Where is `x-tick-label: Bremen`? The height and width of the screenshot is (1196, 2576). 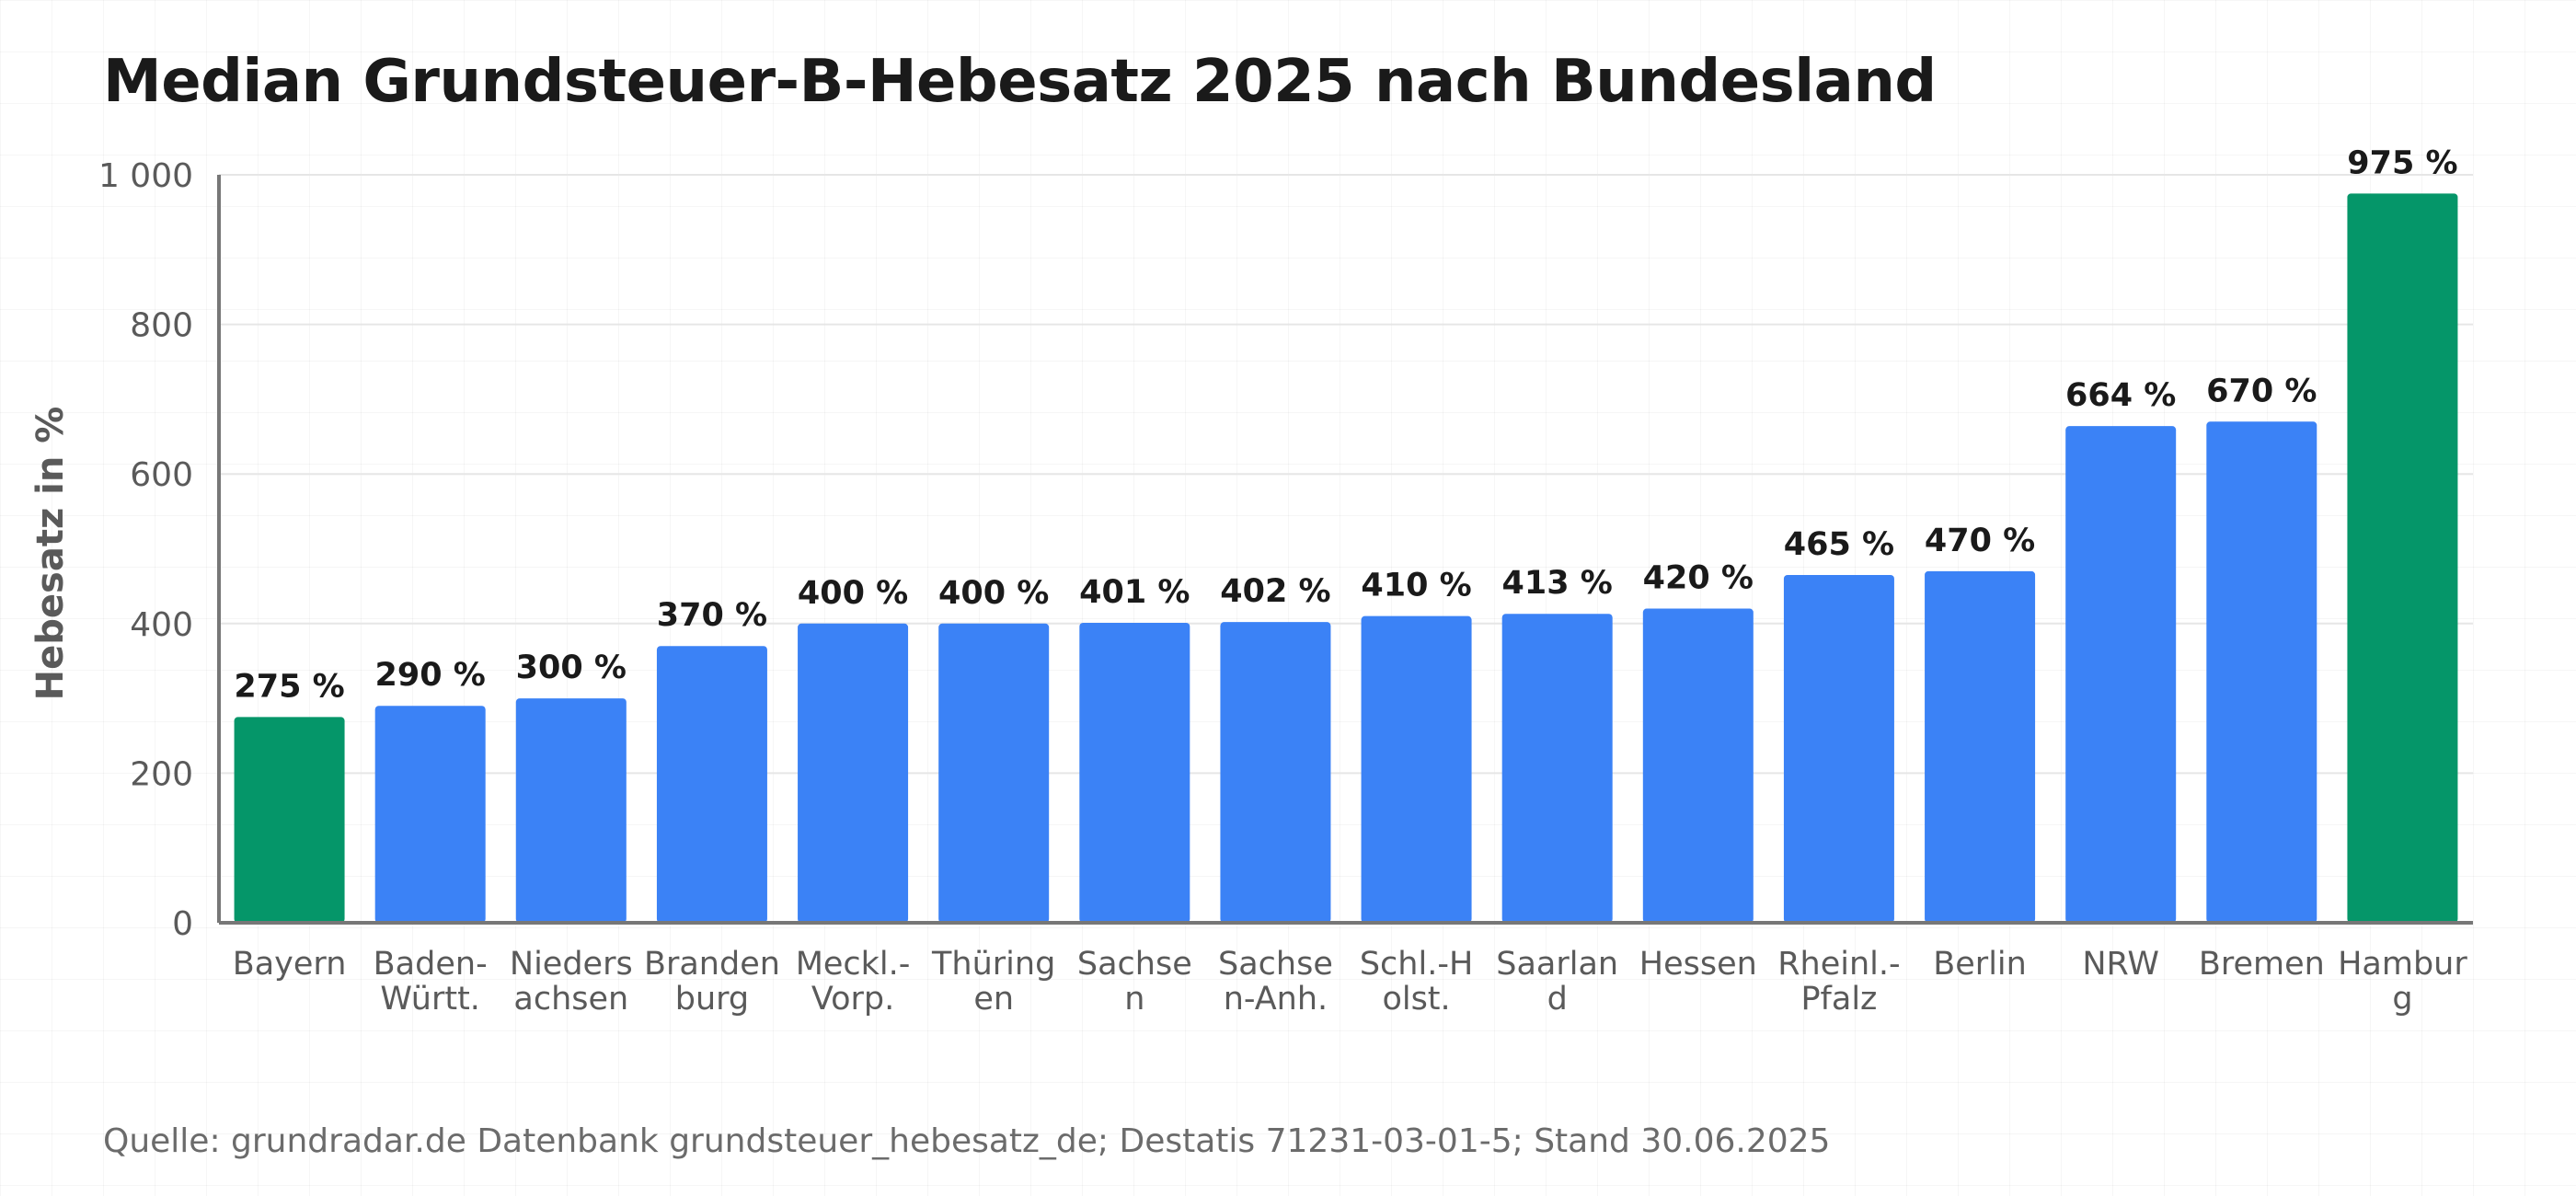
x-tick-label: Bremen is located at coordinates (2262, 964).